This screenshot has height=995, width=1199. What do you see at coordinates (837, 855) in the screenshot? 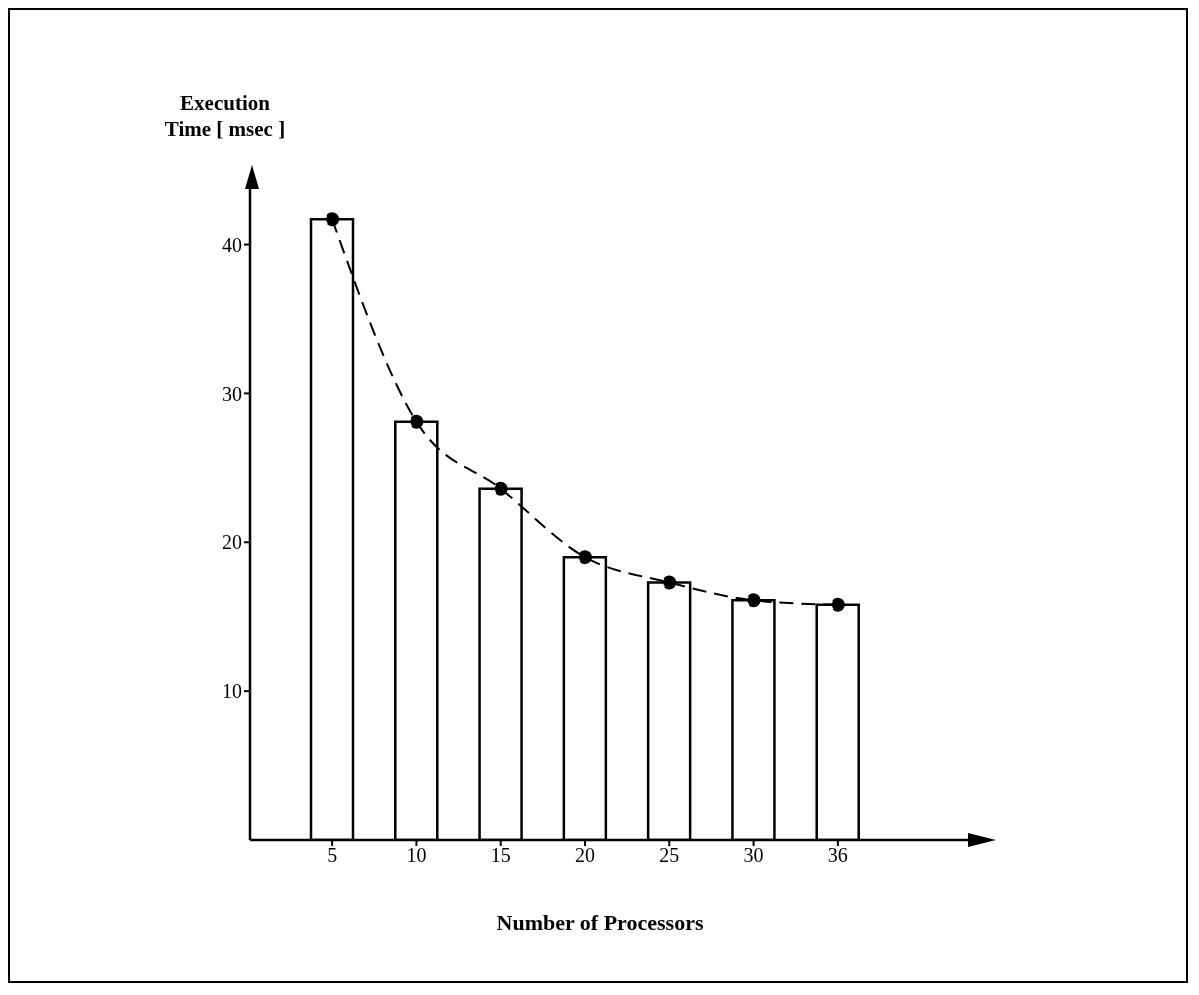
I see `x-tick-label: 36` at bounding box center [837, 855].